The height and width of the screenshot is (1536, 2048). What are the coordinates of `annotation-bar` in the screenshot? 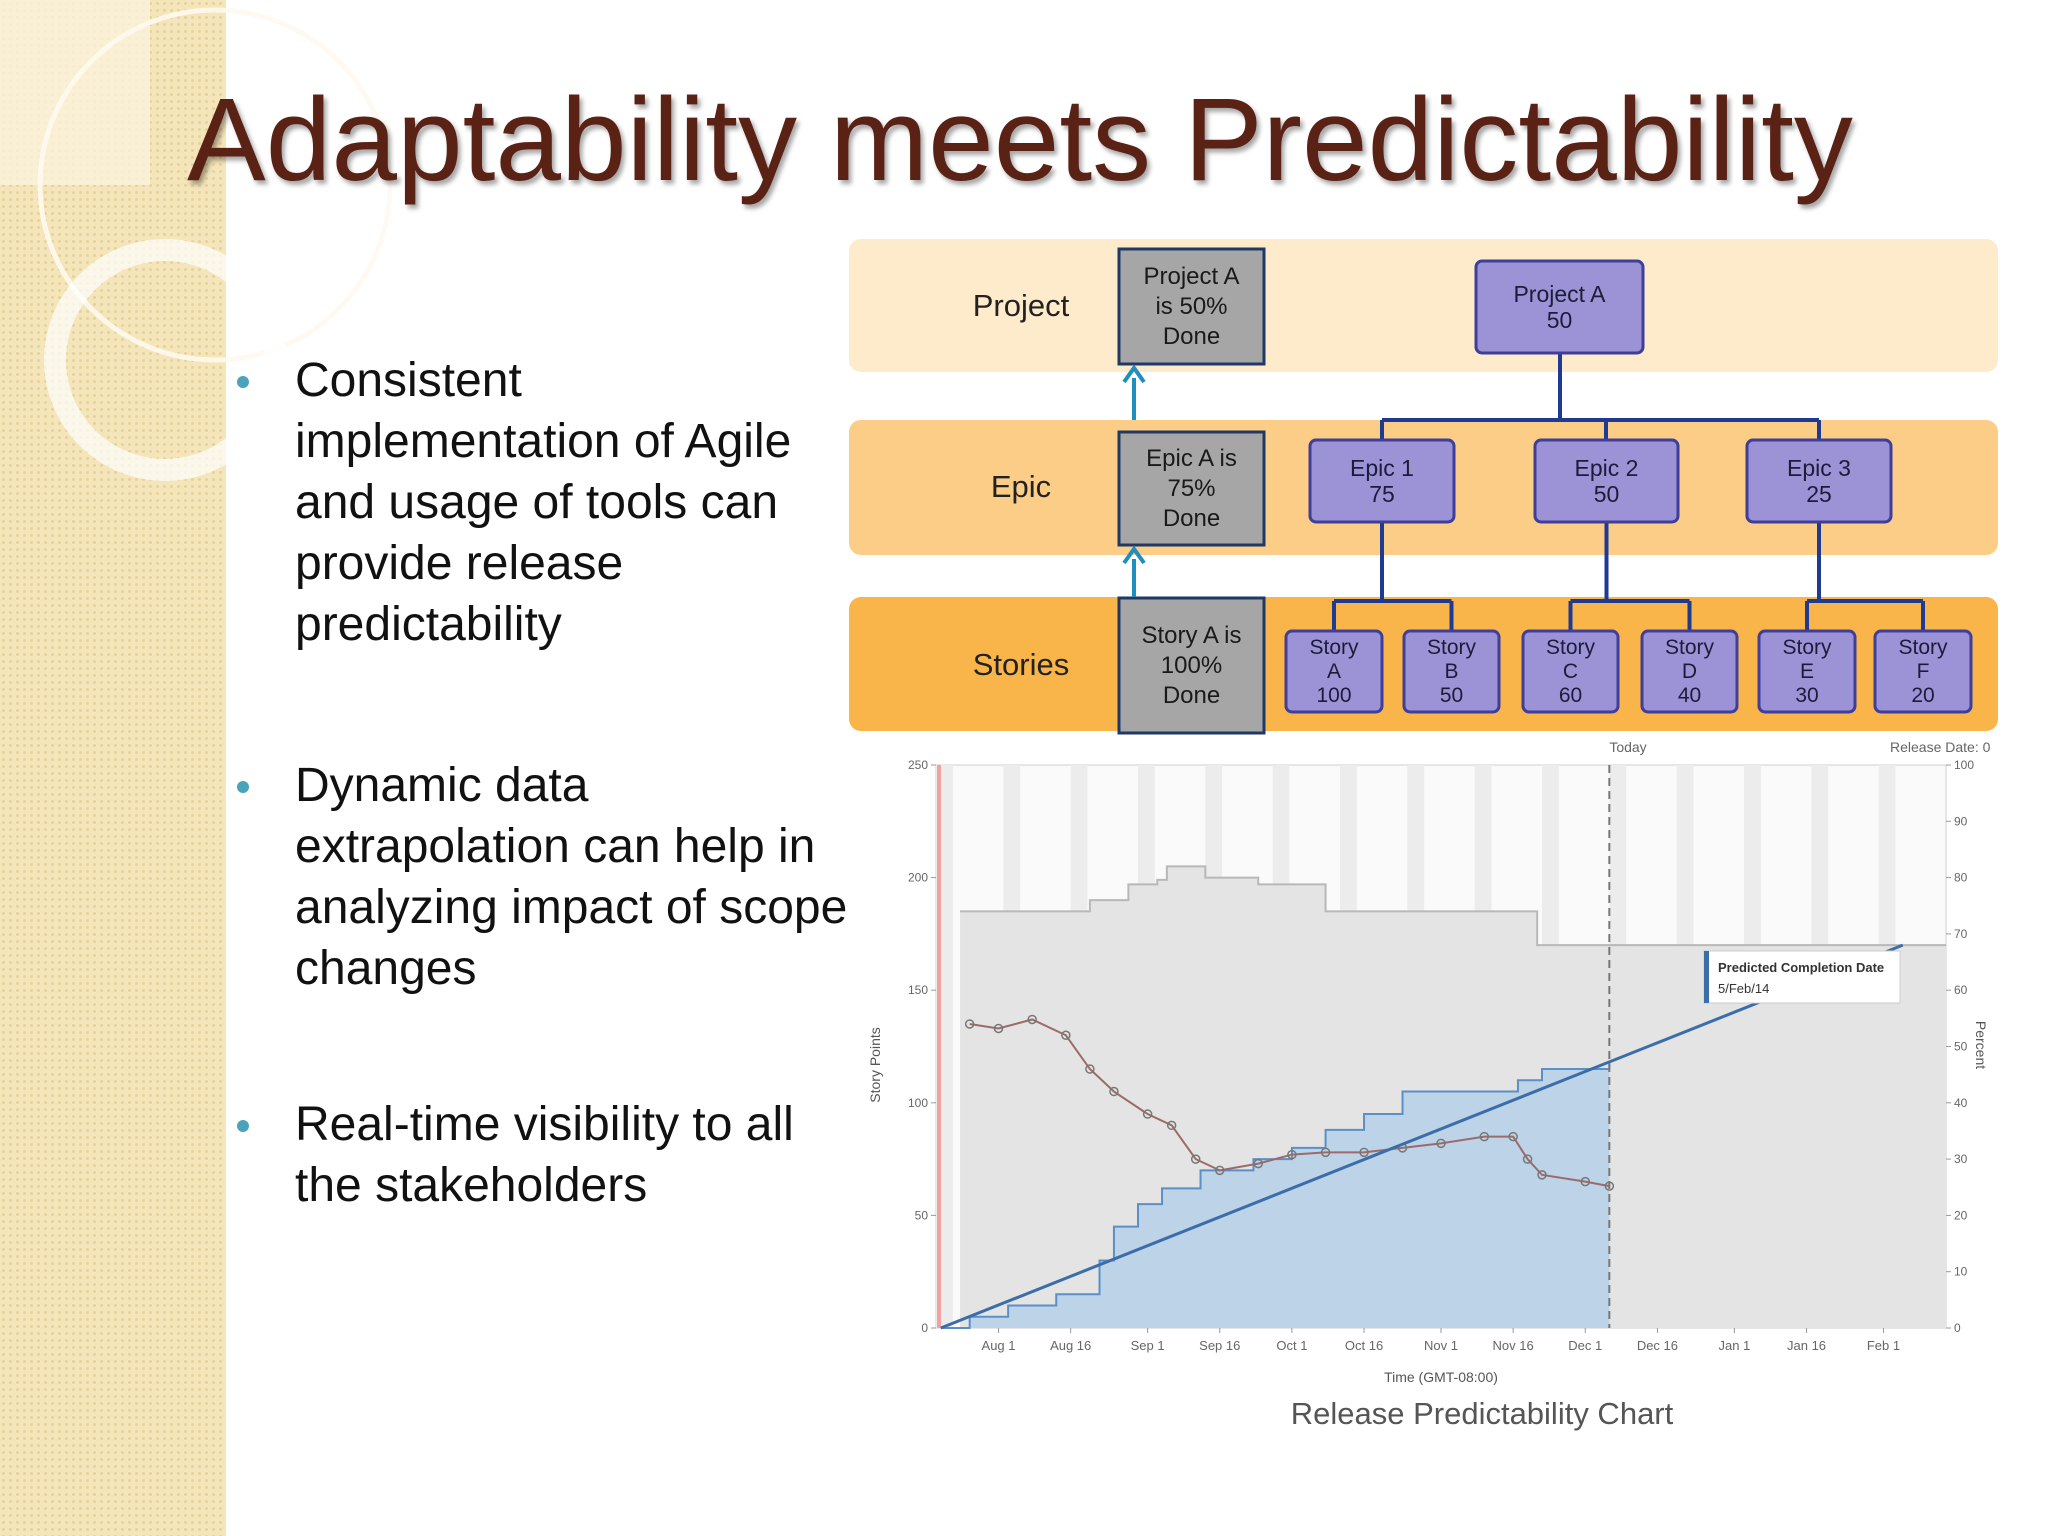 It's located at (1706, 977).